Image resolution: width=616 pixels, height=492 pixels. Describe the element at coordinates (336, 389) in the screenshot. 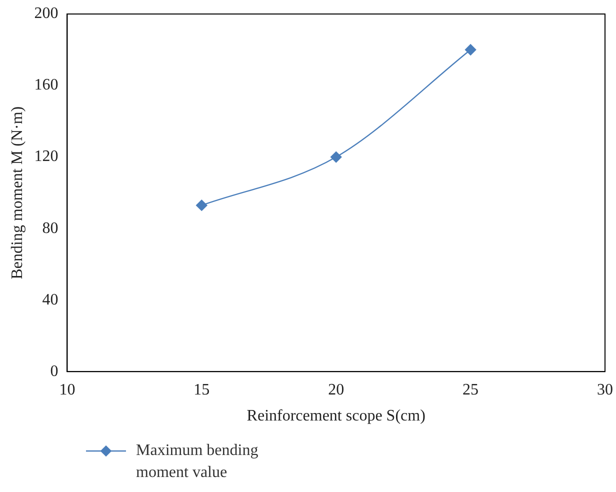

I see `x-tick-label: 20` at that location.